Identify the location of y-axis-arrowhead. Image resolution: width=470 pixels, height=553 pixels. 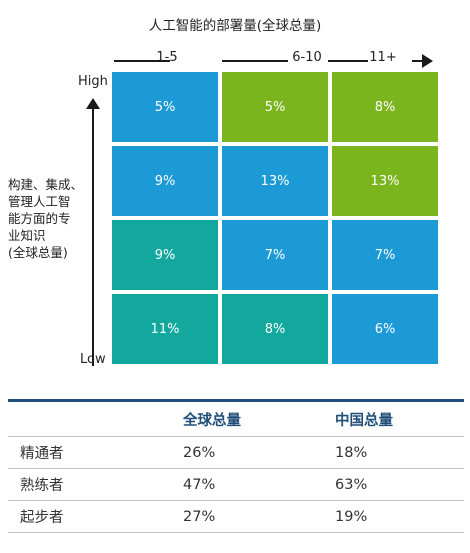
(93, 103).